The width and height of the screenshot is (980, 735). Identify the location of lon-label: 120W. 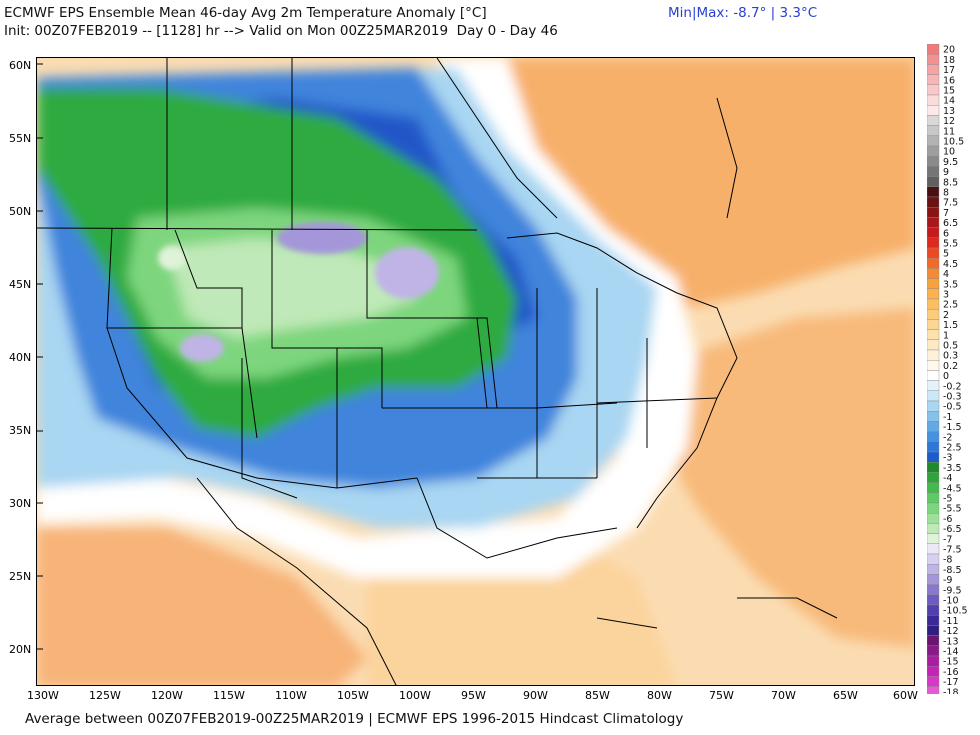
(167, 695).